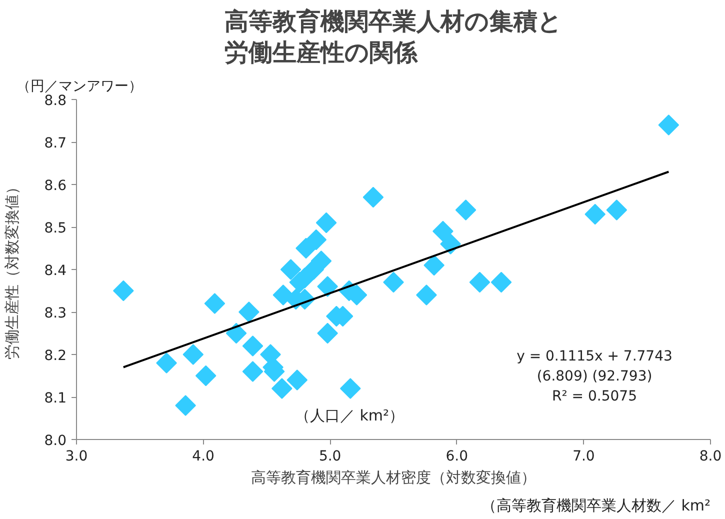 The image size is (725, 519). What do you see at coordinates (55, 441) in the screenshot?
I see `y-tick-label: 8.0` at bounding box center [55, 441].